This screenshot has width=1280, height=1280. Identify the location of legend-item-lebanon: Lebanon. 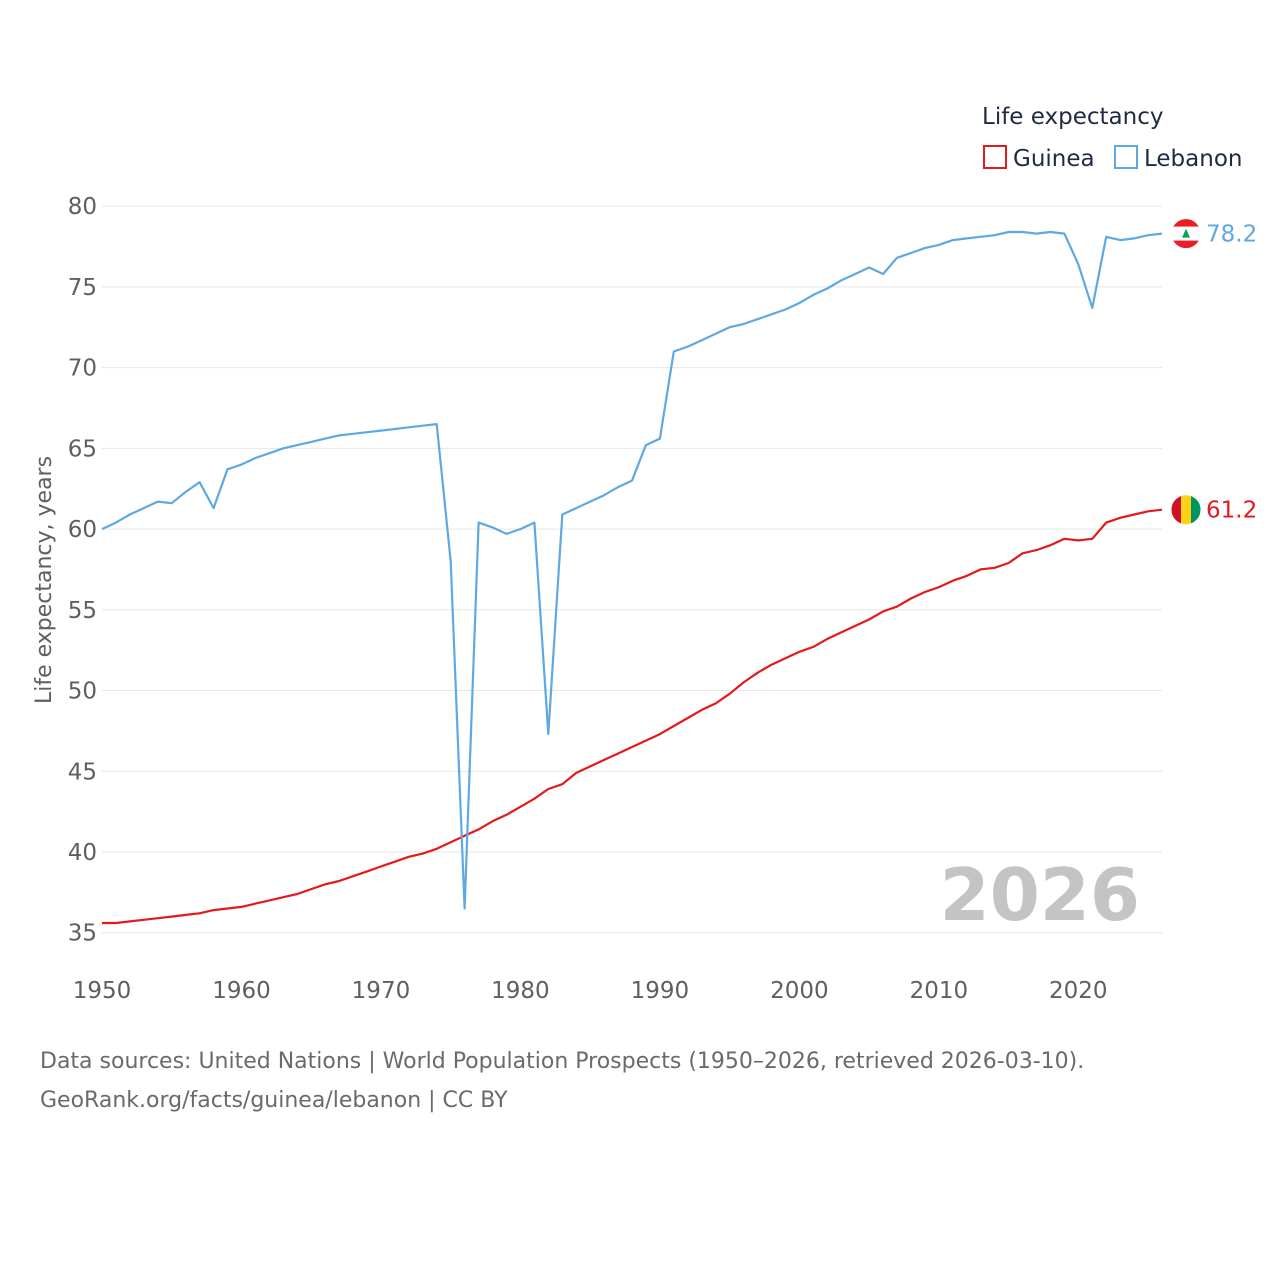
(1178, 158).